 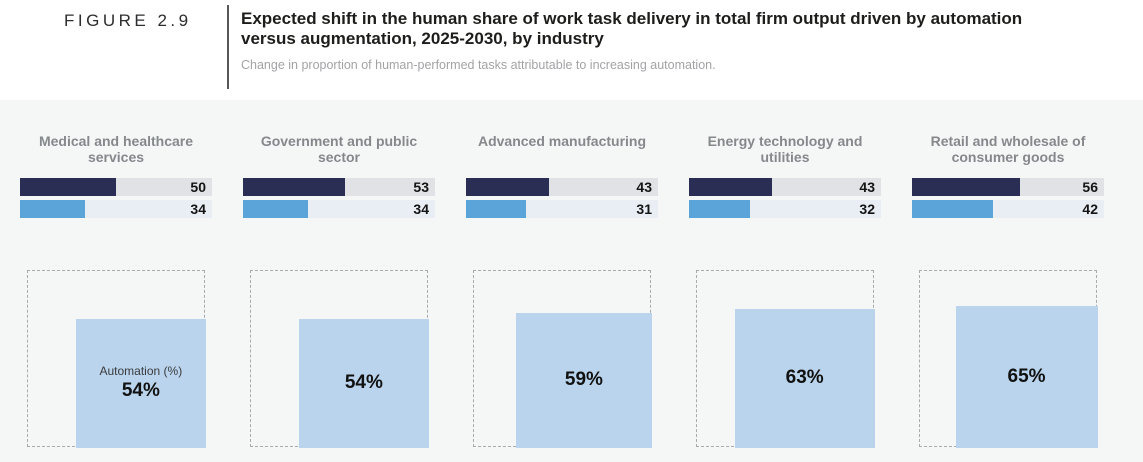 I want to click on automation-pct: 63%, so click(x=804, y=378).